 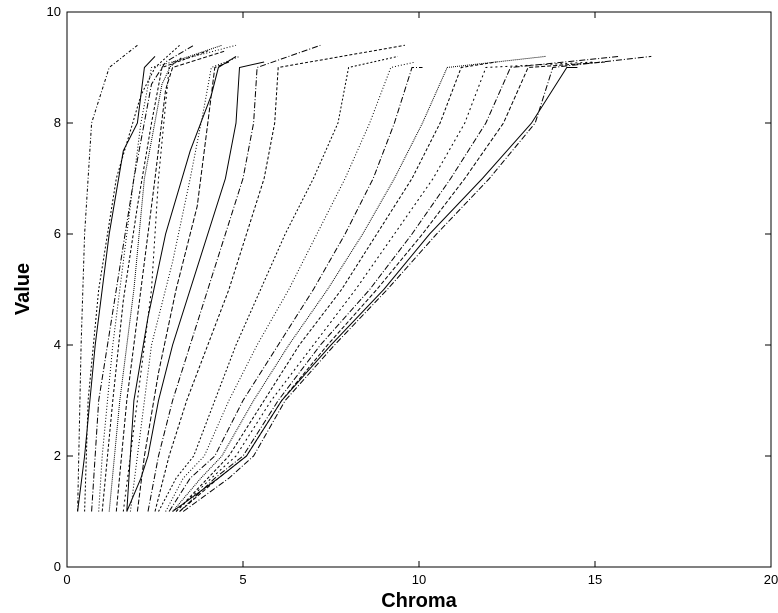 I want to click on y-tick-label: 8, so click(x=57, y=122).